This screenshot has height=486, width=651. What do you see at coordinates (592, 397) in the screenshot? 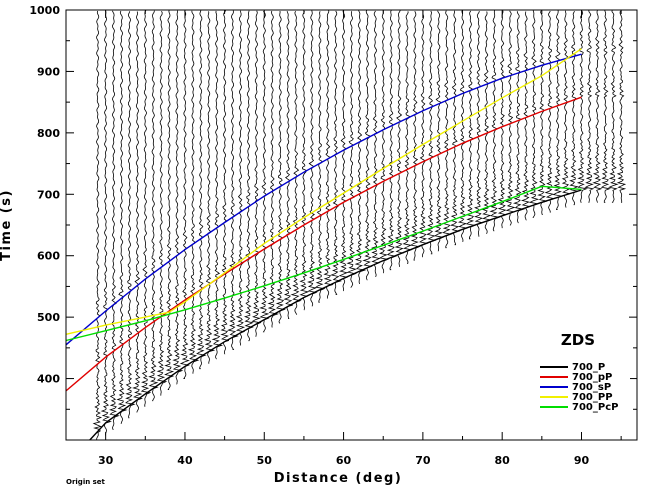
I see `legend-label-700_pp: 700_PP` at bounding box center [592, 397].